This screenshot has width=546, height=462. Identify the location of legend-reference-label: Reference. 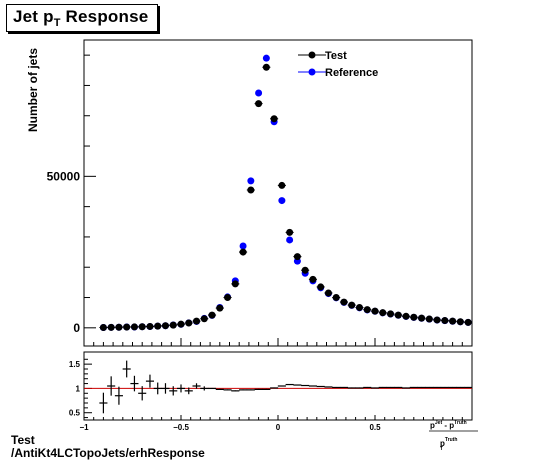
(351, 73).